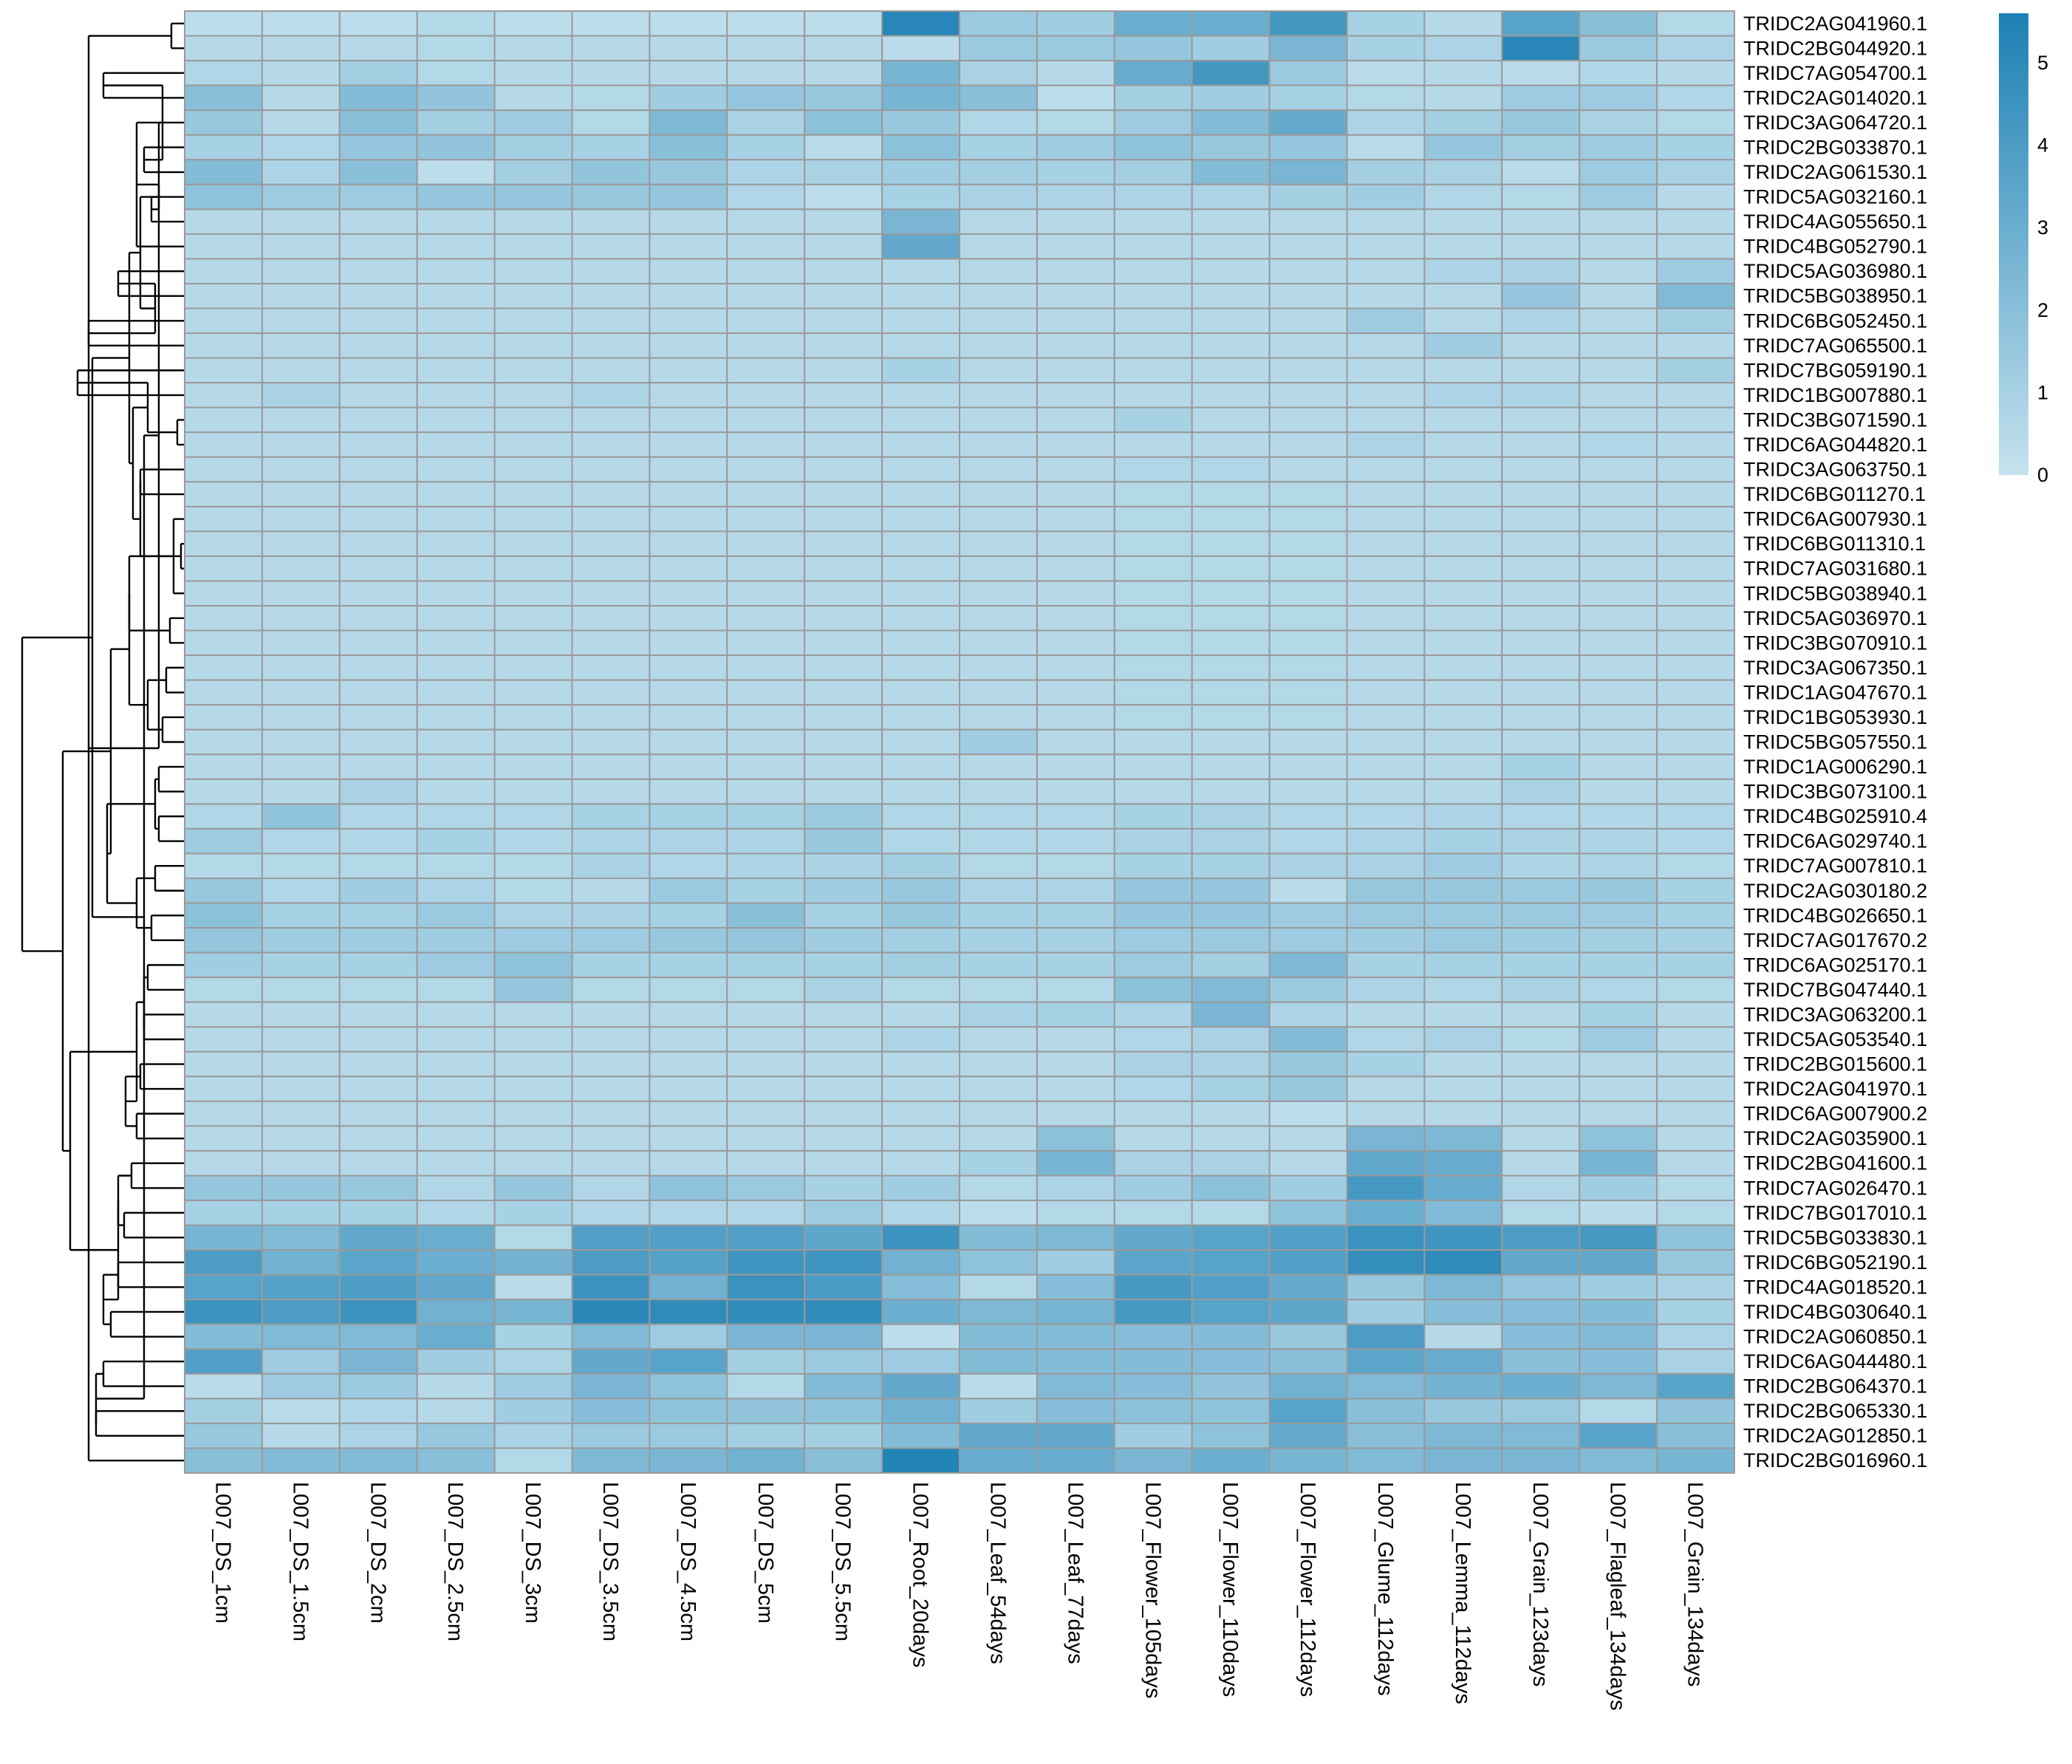 Image resolution: width=2072 pixels, height=1764 pixels. Describe the element at coordinates (1835, 445) in the screenshot. I see `row-label: TRIDC6AG044820.1` at that location.